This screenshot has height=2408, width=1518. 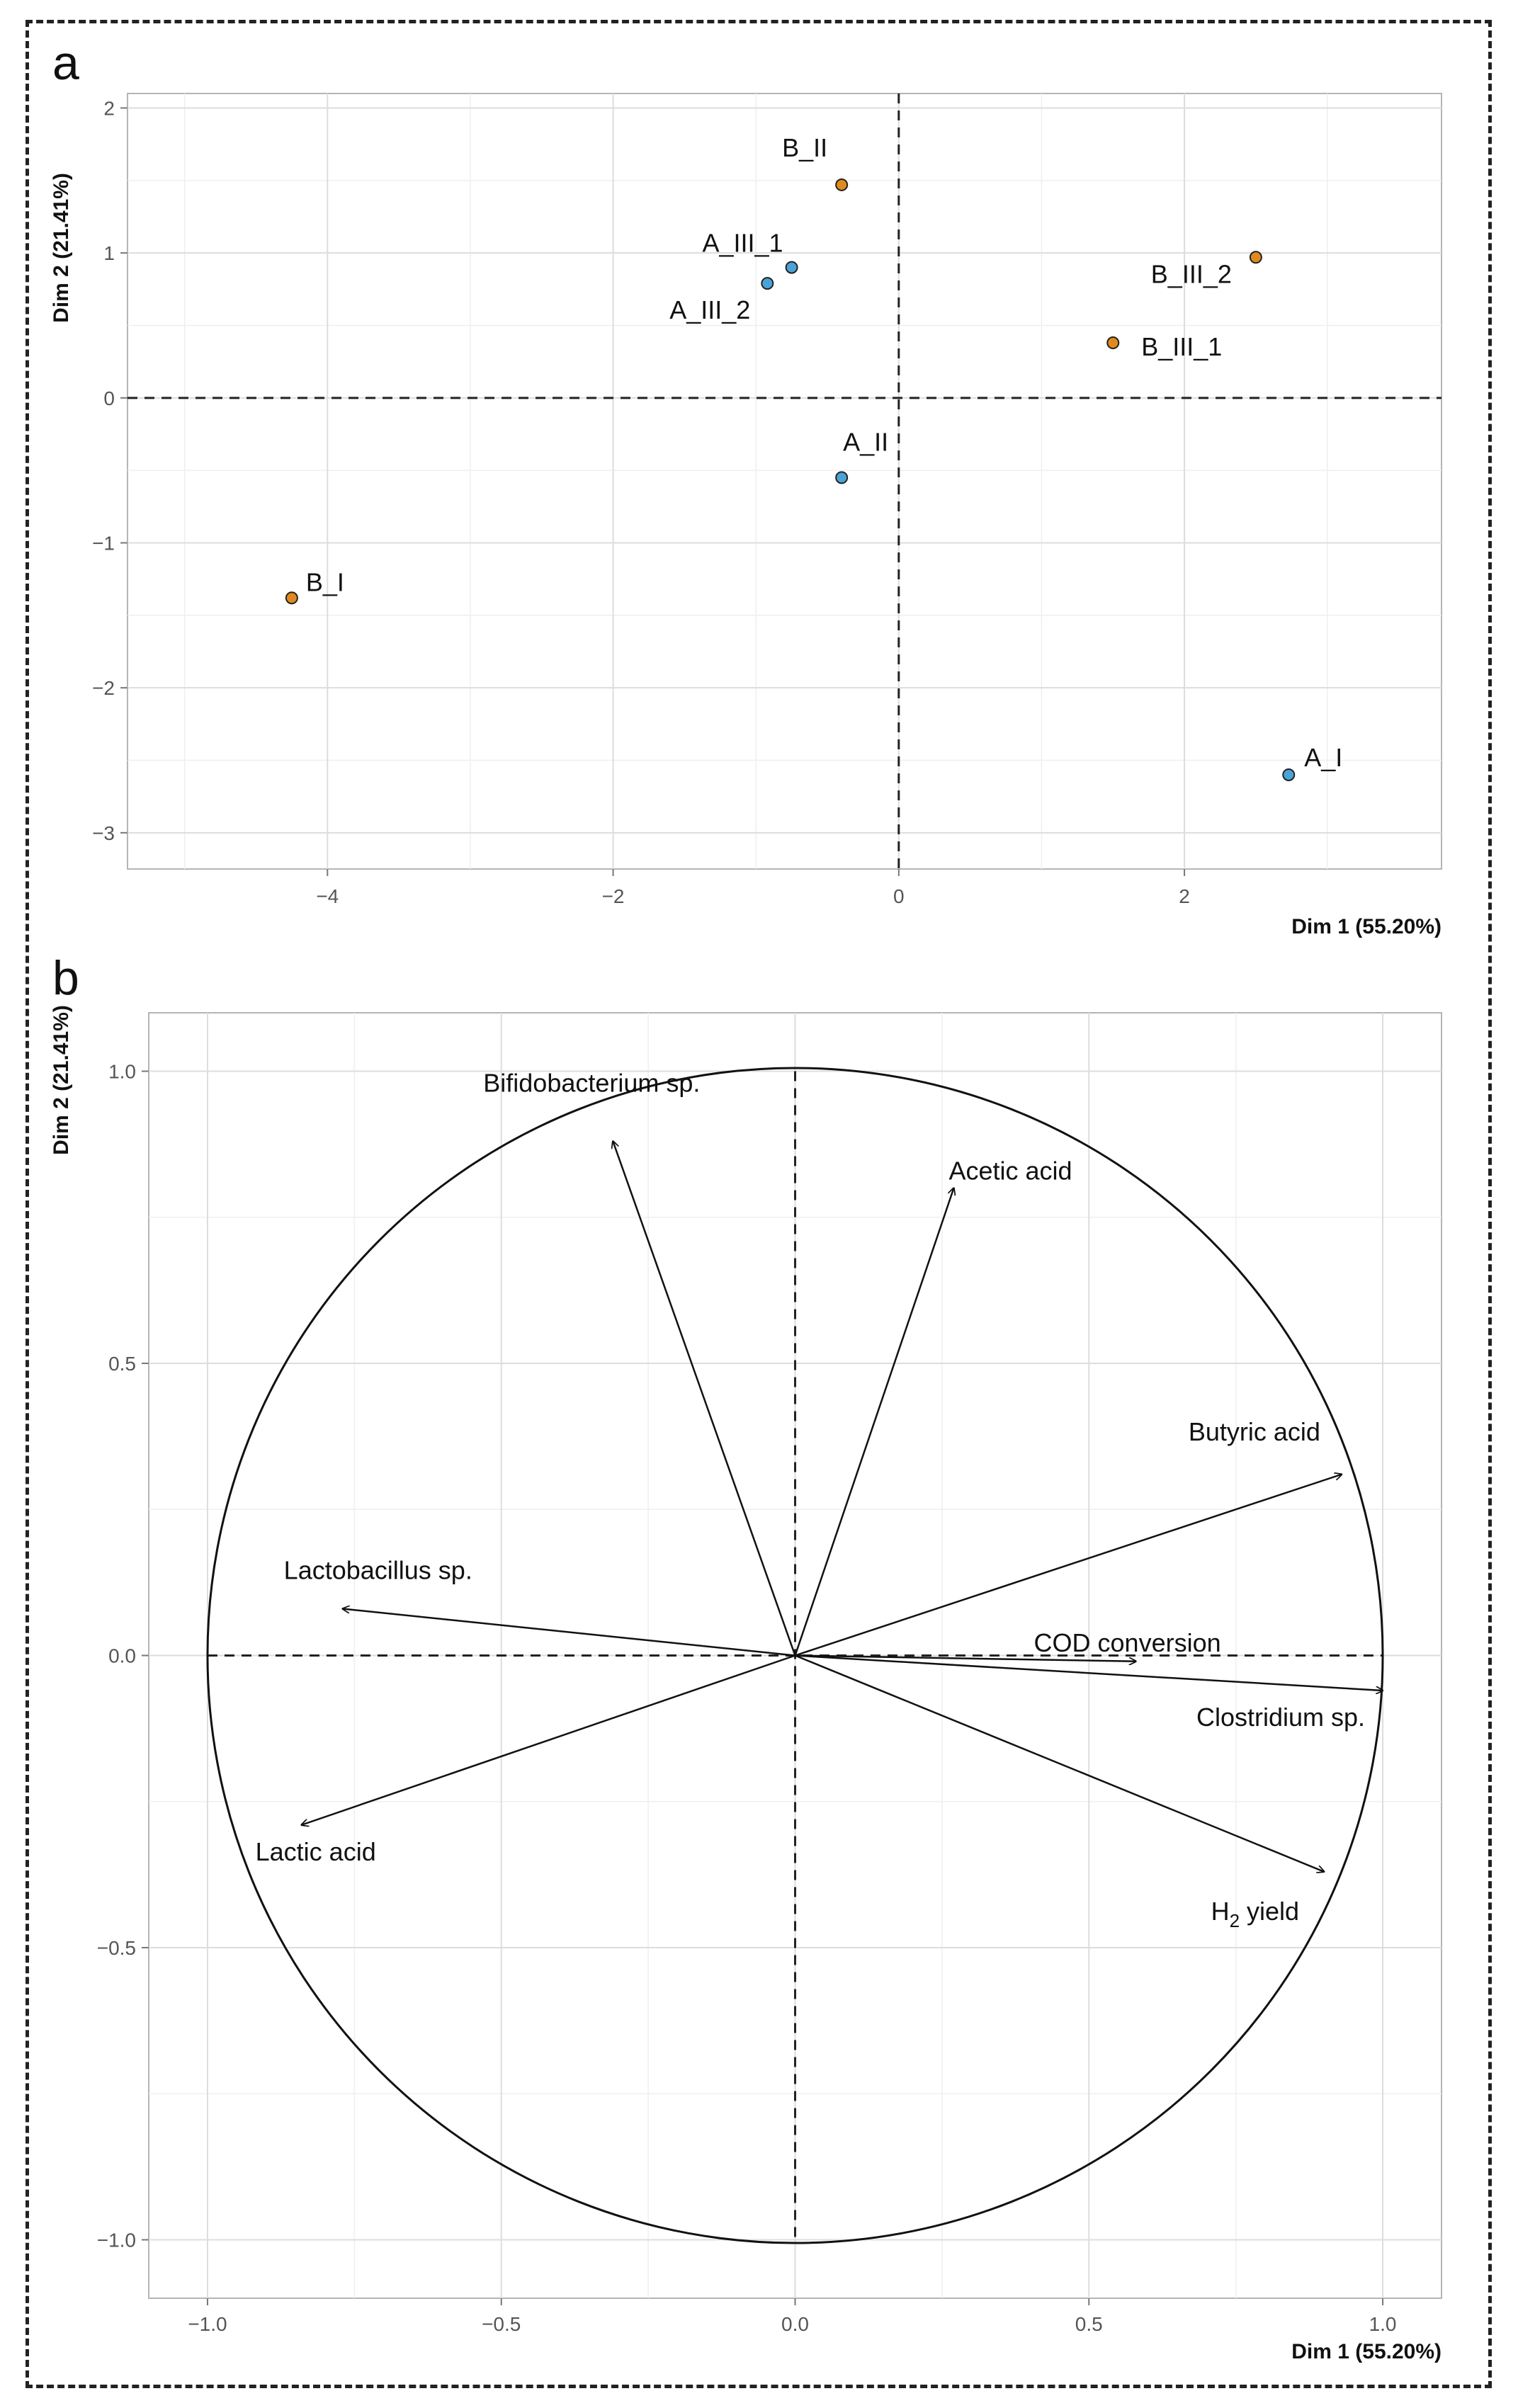 What do you see at coordinates (704, 1399) in the screenshot?
I see `vector-arrow-bifidobacterium-sp` at bounding box center [704, 1399].